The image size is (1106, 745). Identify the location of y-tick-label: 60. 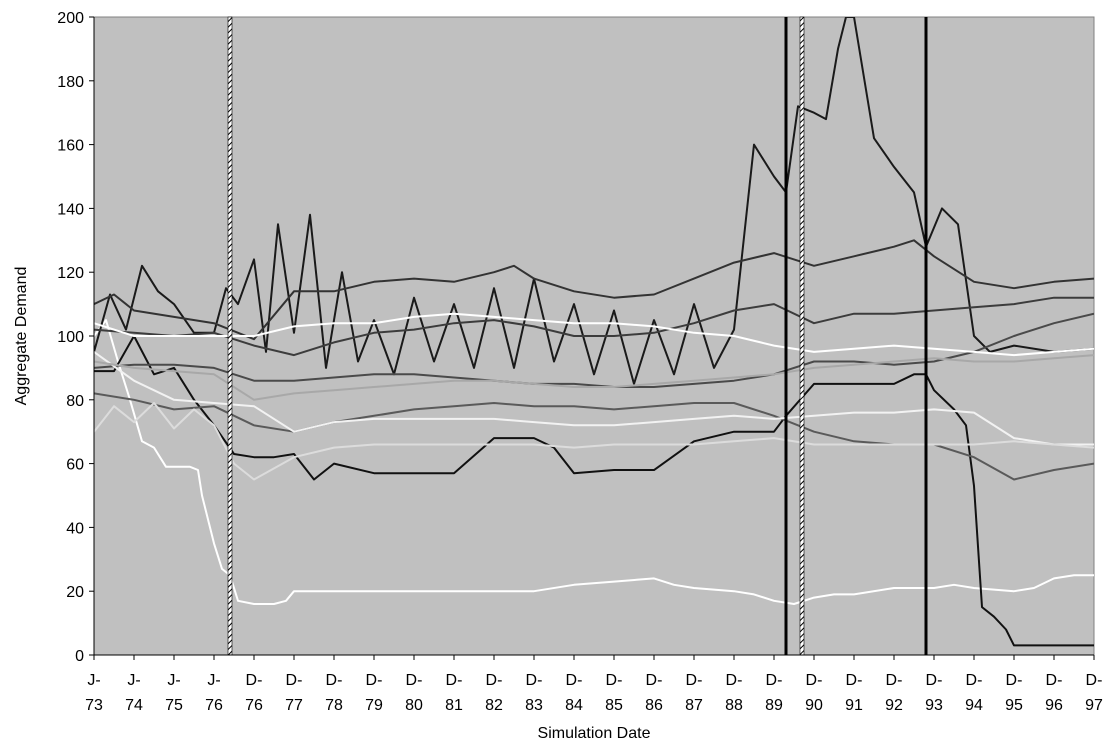
(75, 465).